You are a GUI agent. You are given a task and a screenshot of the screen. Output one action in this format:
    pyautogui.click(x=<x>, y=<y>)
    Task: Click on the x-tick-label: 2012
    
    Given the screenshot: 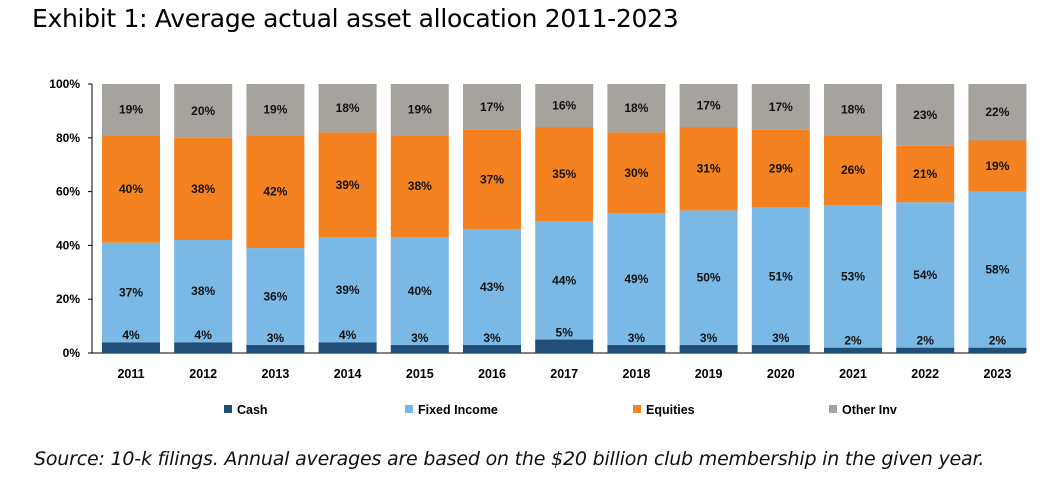 What is the action you would take?
    pyautogui.click(x=203, y=374)
    